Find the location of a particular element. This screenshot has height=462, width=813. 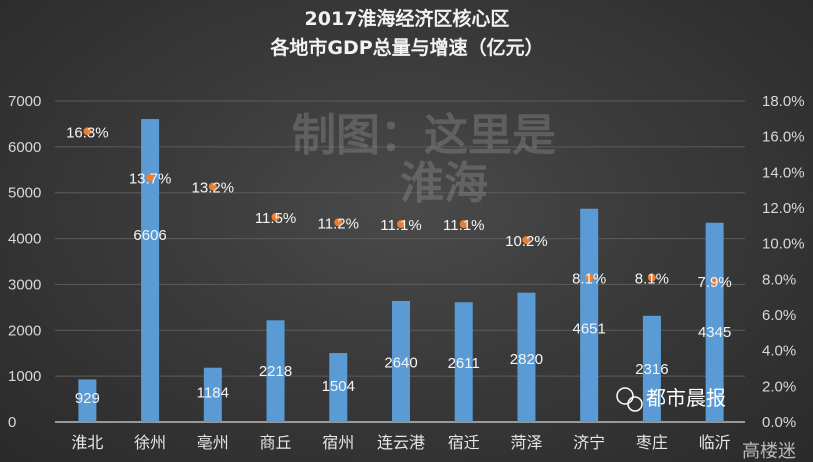

right-tick-label: 18.0% is located at coordinates (783, 101).